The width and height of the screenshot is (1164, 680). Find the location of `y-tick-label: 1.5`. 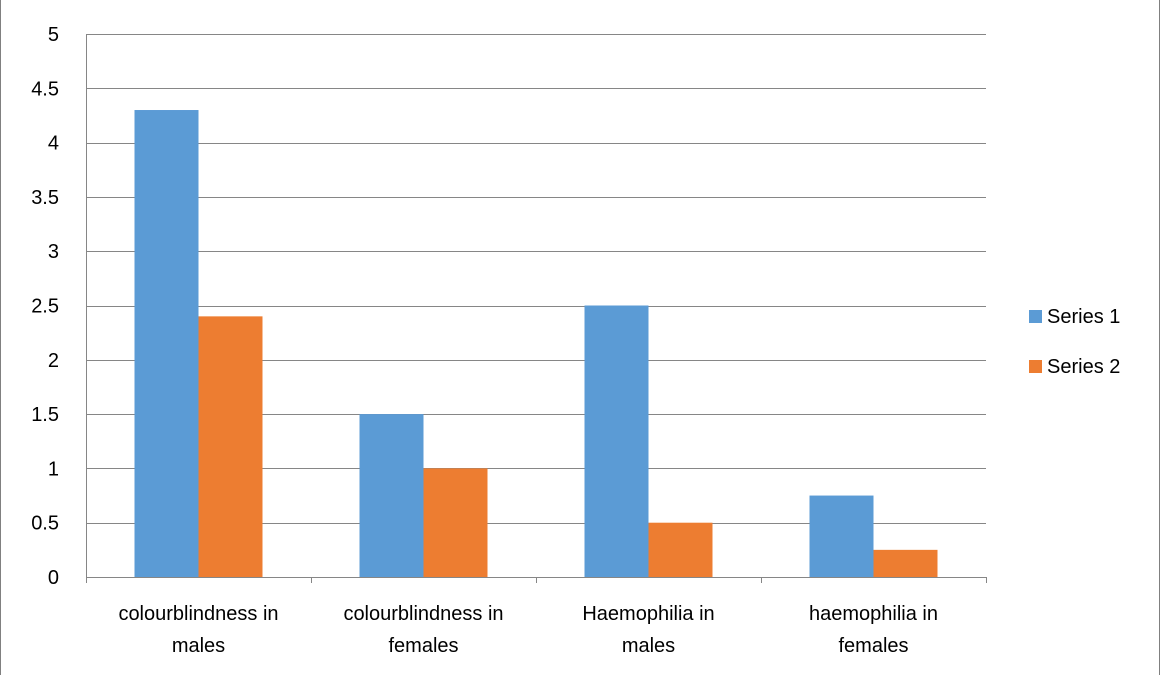

y-tick-label: 1.5 is located at coordinates (45, 415).